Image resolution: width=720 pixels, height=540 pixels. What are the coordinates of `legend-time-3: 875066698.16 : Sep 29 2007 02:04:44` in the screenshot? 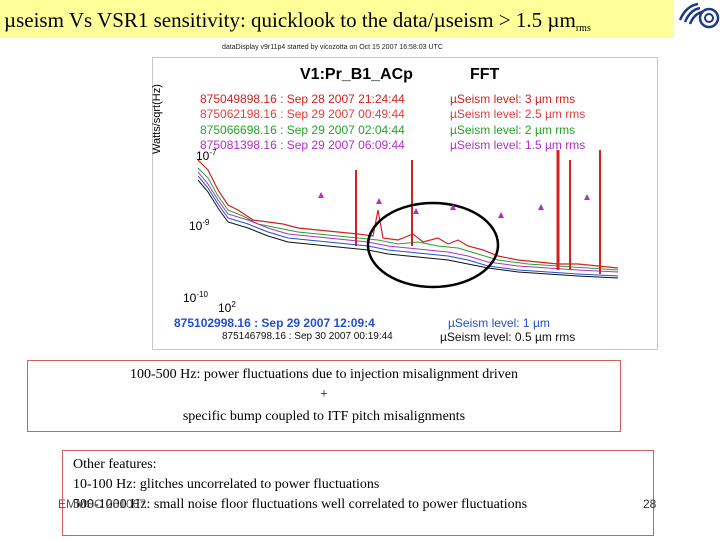 It's located at (302, 130).